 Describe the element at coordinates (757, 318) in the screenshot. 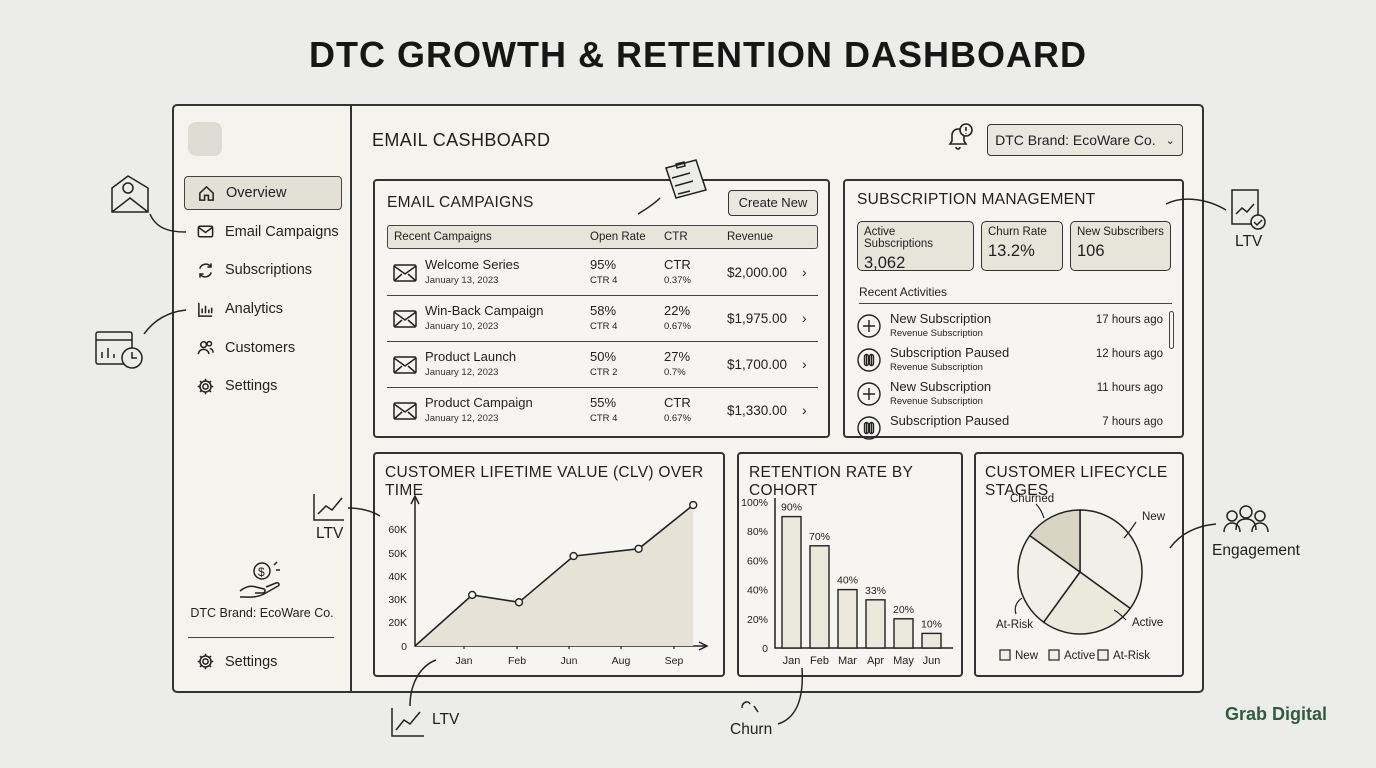

I see `revenue-value: $1,975.00` at that location.